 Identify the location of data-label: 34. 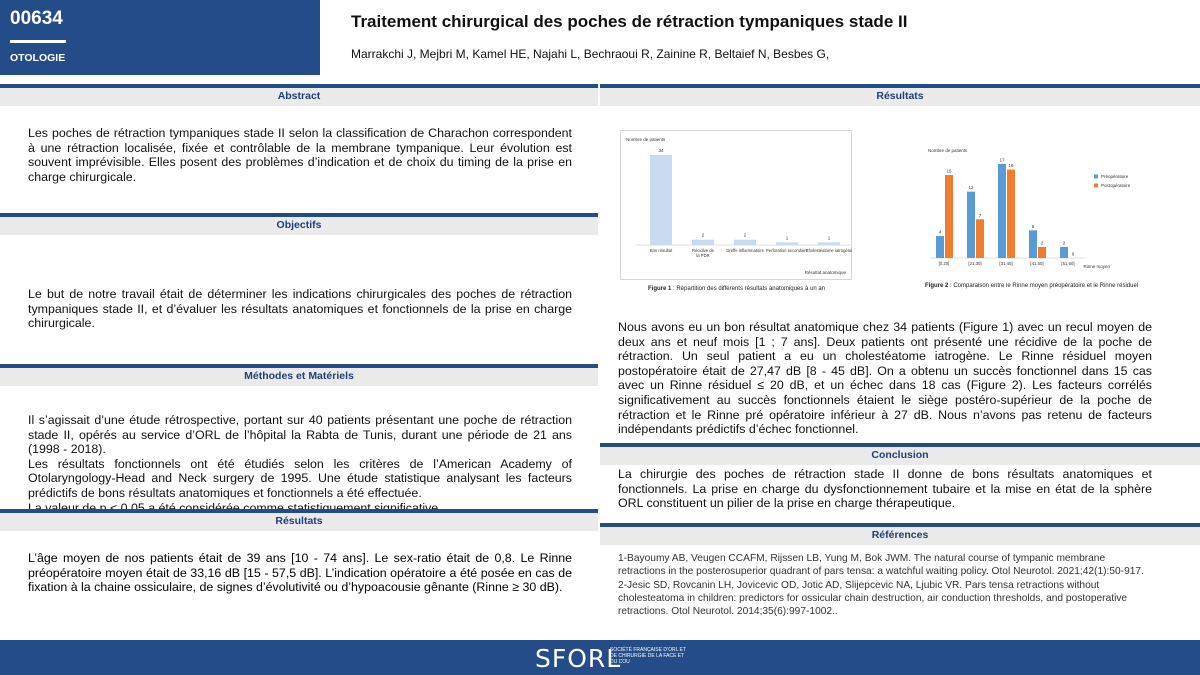
(661, 150).